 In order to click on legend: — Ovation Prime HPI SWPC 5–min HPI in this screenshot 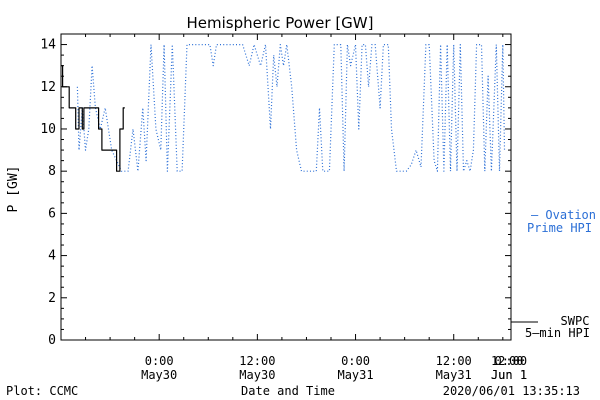, I will do `click(553, 274)`.